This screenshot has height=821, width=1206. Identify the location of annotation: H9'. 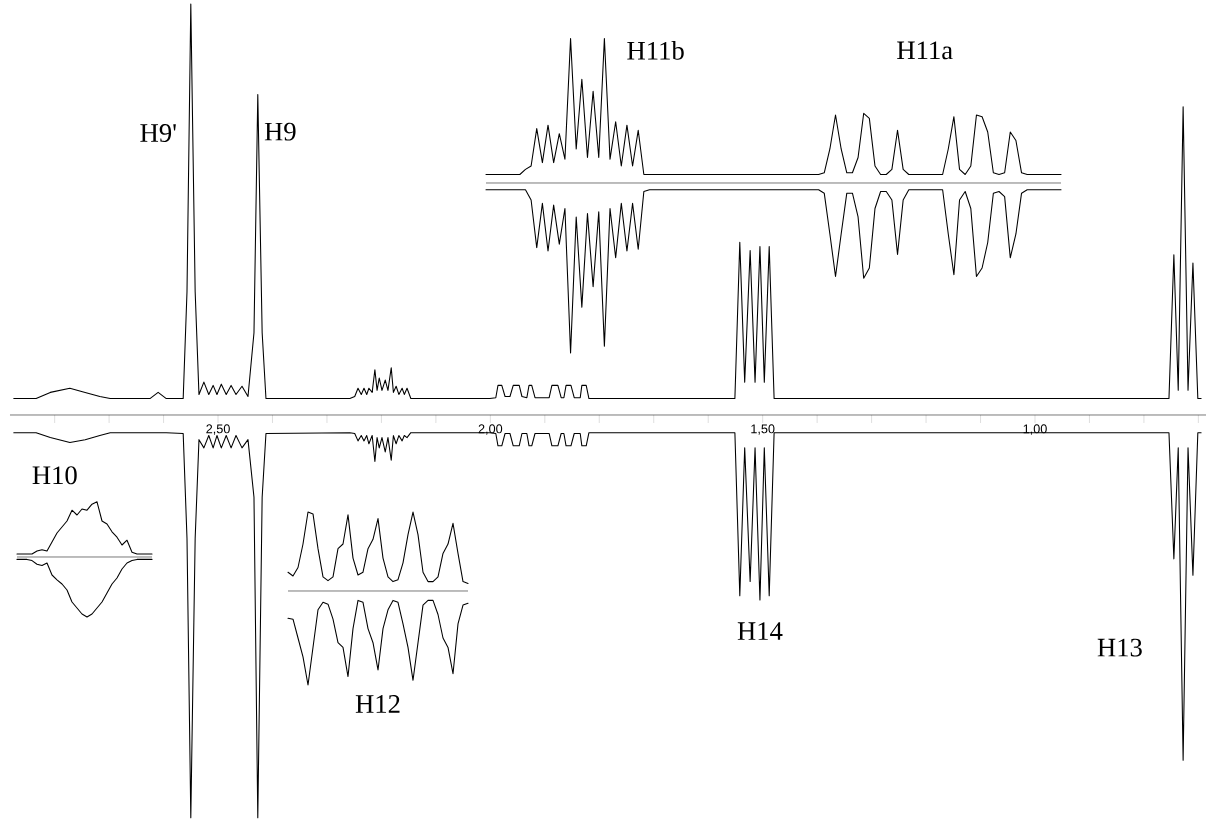
(158, 133).